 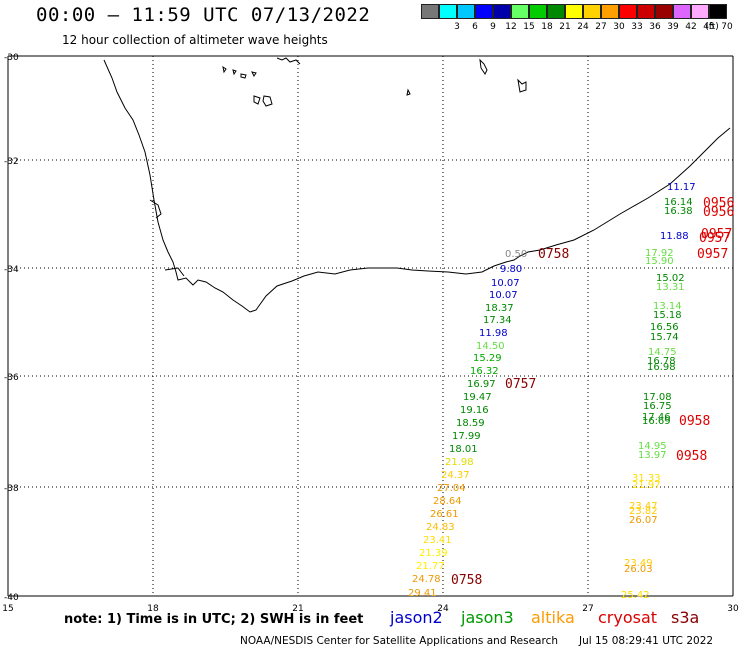 What do you see at coordinates (490, 346) in the screenshot?
I see `wave-height-label: 14.50` at bounding box center [490, 346].